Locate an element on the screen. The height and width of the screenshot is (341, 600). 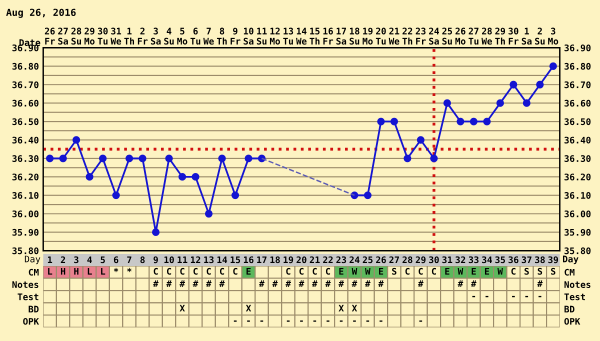
x2-tick-label: 2 Su is located at coordinates (540, 36).